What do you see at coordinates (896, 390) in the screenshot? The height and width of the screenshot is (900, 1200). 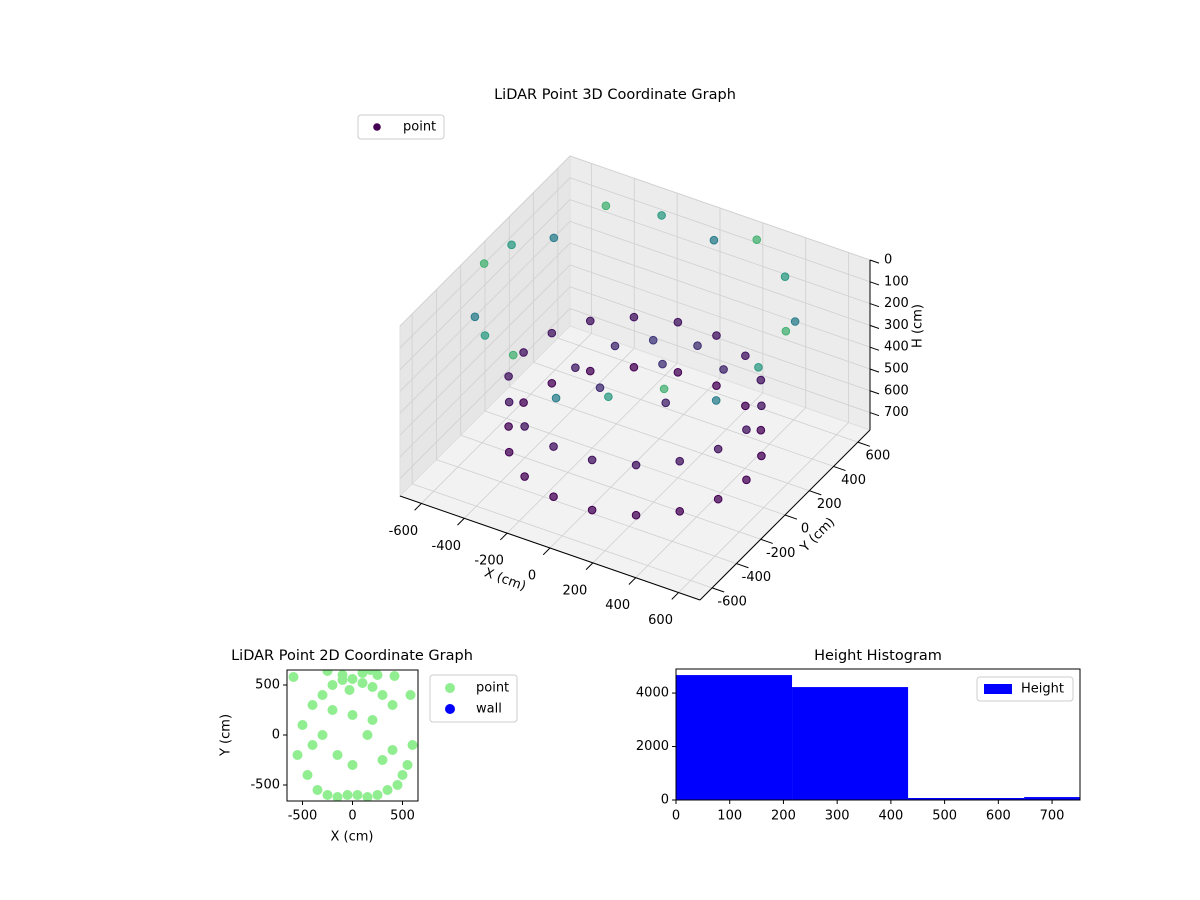 I see `z-tick-label: 600` at bounding box center [896, 390].